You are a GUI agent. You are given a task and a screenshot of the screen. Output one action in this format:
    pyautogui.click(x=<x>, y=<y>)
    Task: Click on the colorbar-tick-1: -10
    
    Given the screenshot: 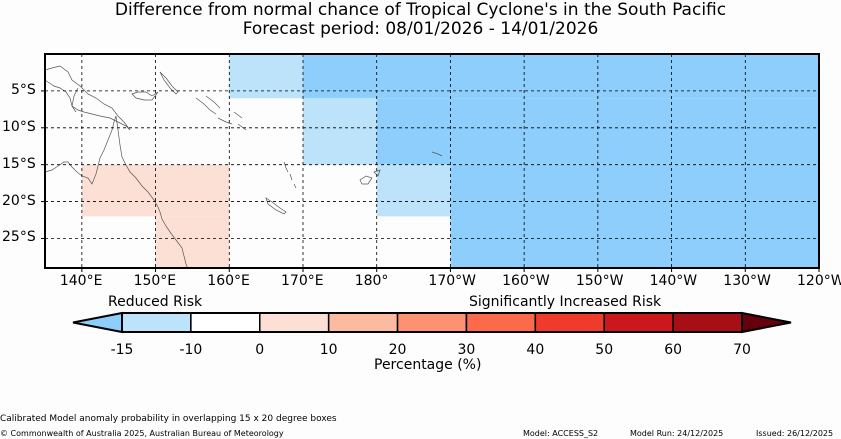 What is the action you would take?
    pyautogui.click(x=191, y=350)
    